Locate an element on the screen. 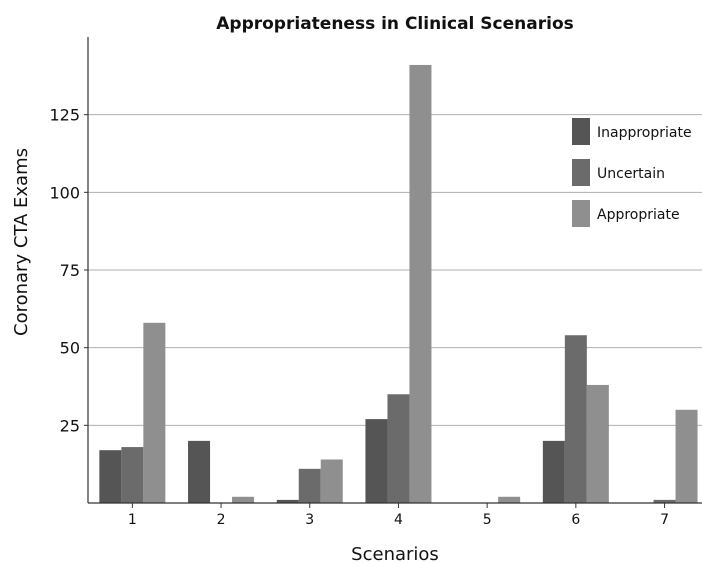 The image size is (702, 563). x-tick-label: 6 is located at coordinates (575, 520).